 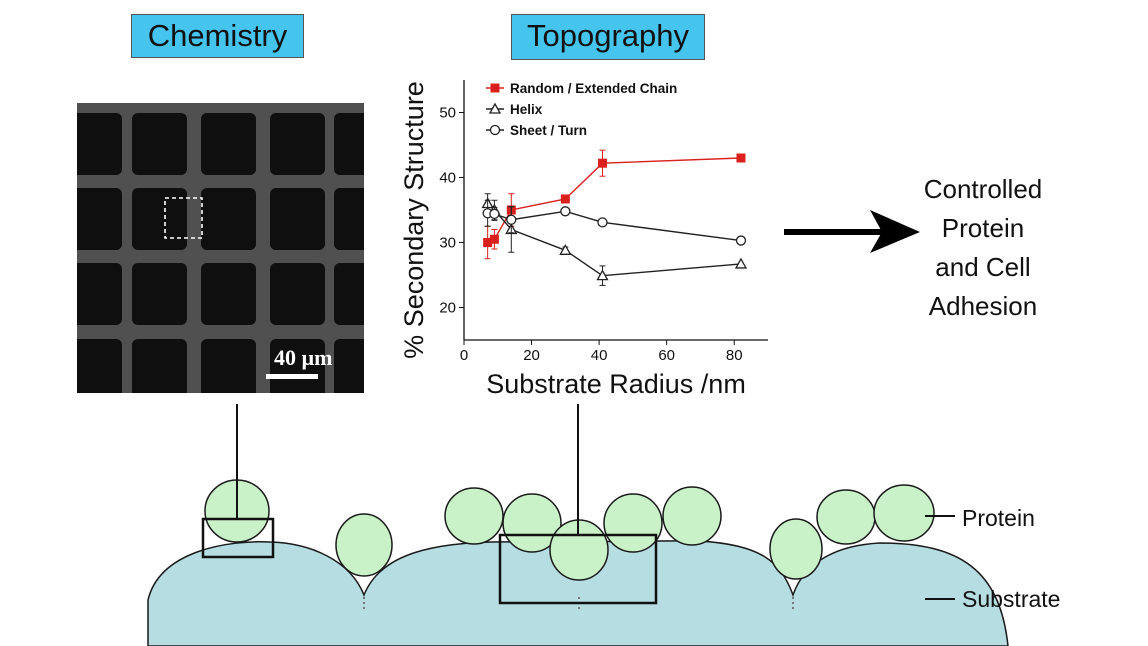 What do you see at coordinates (983, 248) in the screenshot?
I see `outcome-text: Controlled Protein and Cell Adhesion` at bounding box center [983, 248].